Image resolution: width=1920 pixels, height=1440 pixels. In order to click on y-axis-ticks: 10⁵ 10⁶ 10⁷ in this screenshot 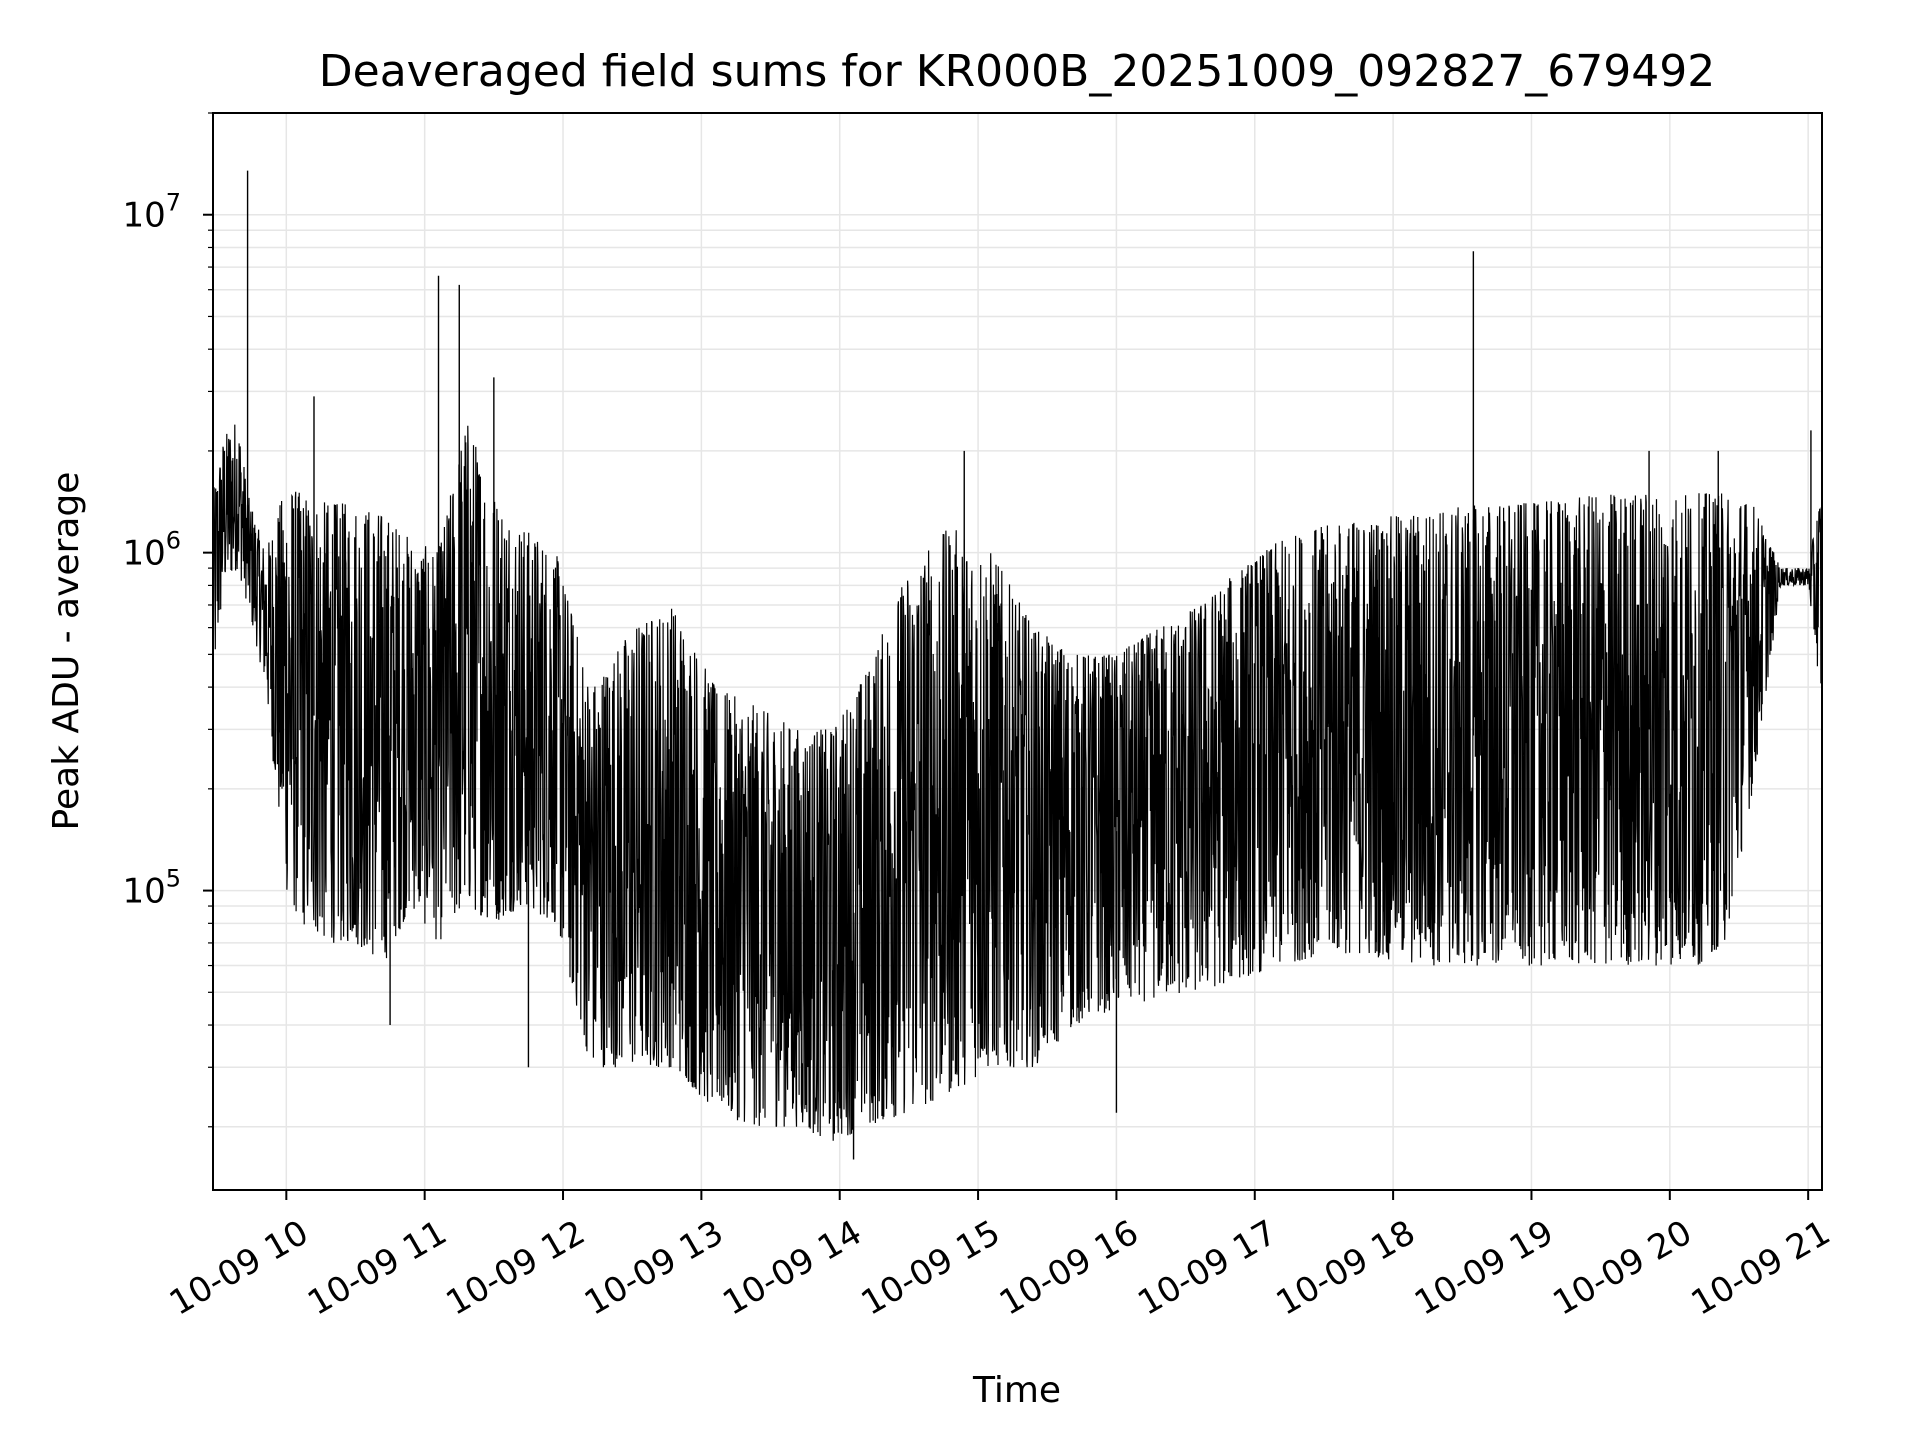, I will do `click(167, 620)`.